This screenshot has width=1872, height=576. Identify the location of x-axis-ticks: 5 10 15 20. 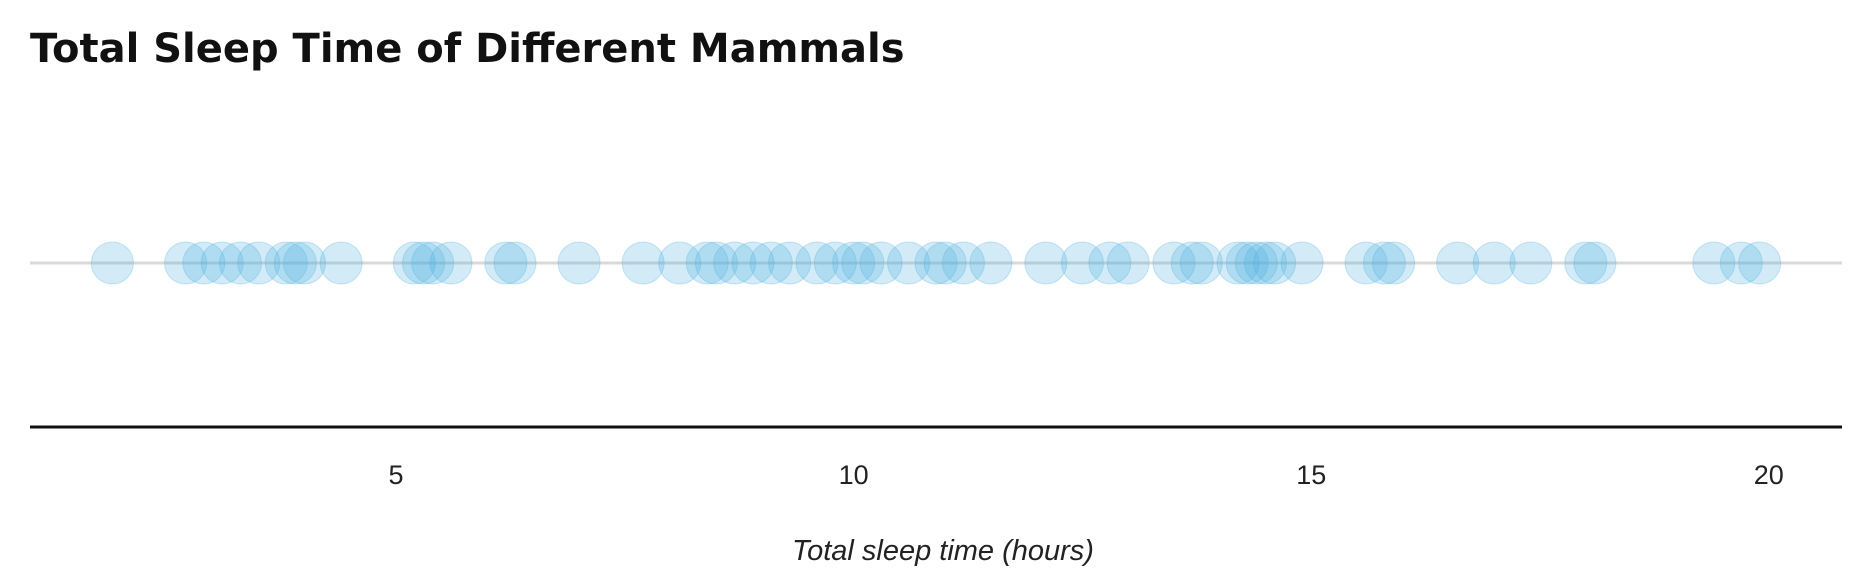
(1086, 475).